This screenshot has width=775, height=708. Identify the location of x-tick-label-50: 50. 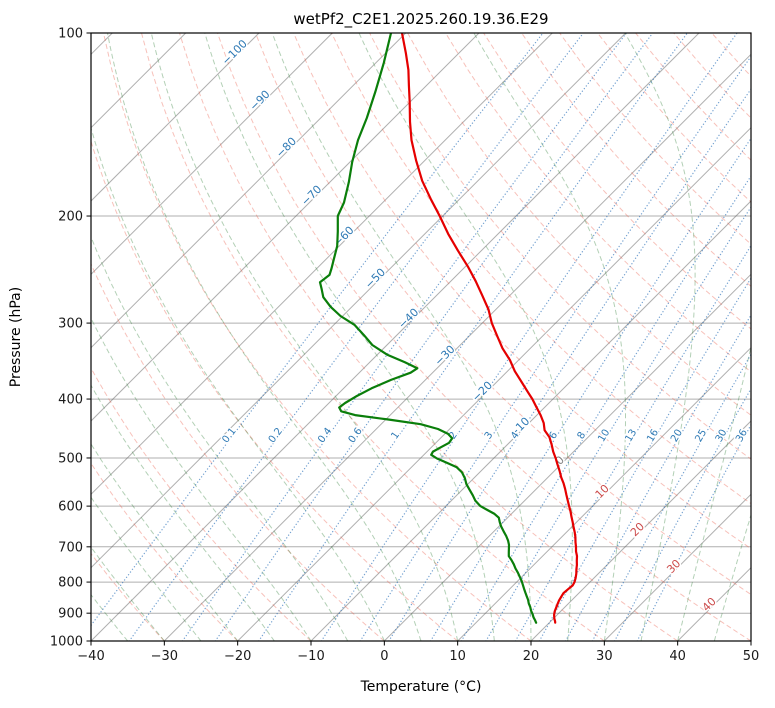
(751, 656).